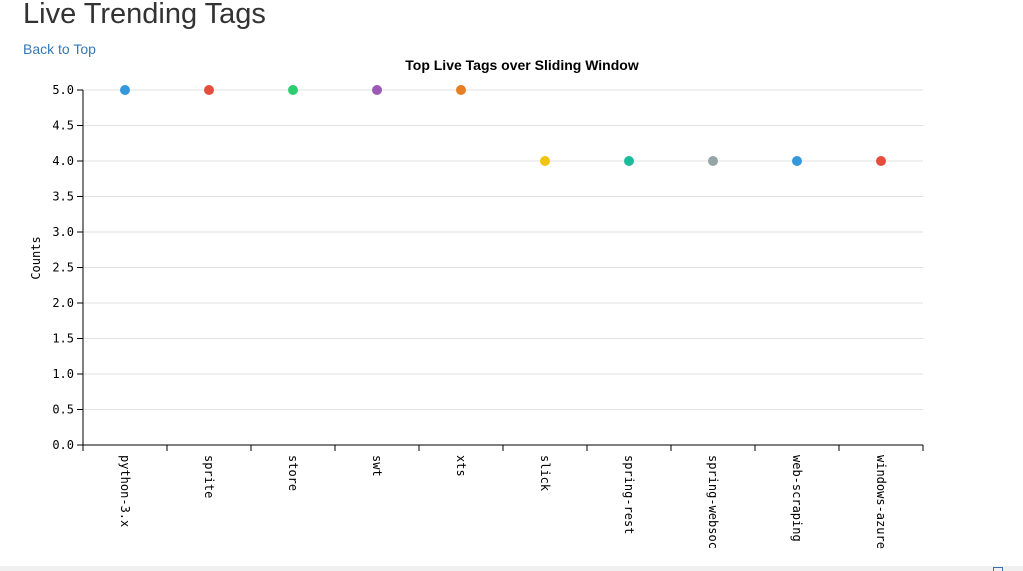  I want to click on x-tick-label: slick, so click(545, 473).